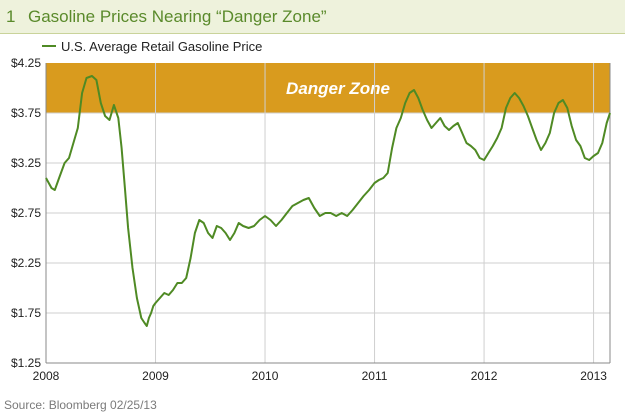 Image resolution: width=625 pixels, height=416 pixels. Describe the element at coordinates (155, 376) in the screenshot. I see `x-tick-label: 2009` at that location.